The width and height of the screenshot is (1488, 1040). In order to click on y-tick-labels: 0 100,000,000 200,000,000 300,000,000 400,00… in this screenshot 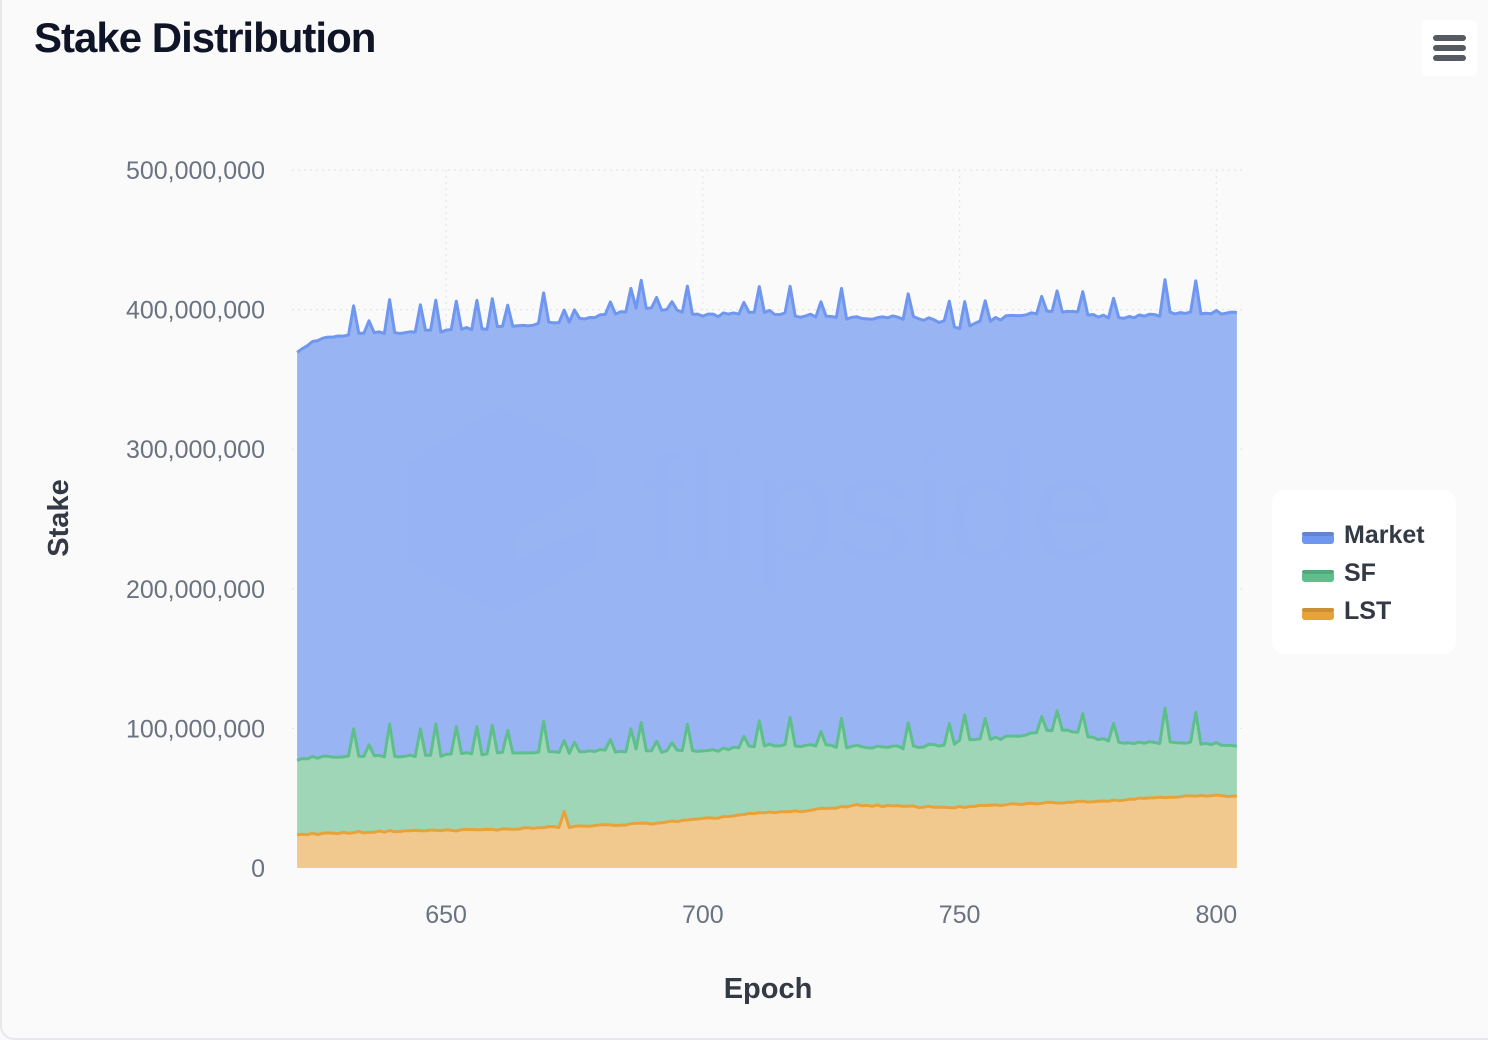, I will do `click(195, 520)`.